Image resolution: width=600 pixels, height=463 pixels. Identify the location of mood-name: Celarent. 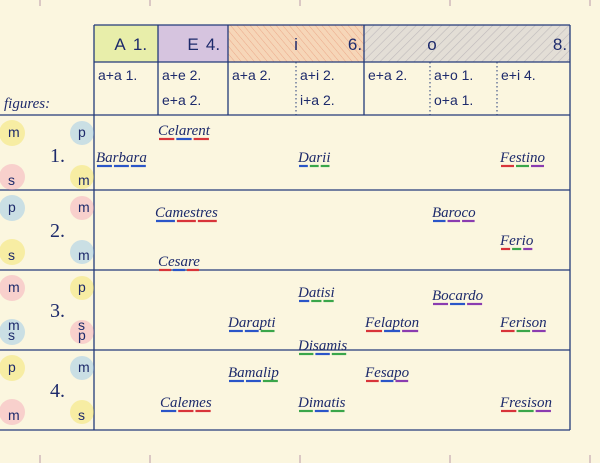
(184, 131).